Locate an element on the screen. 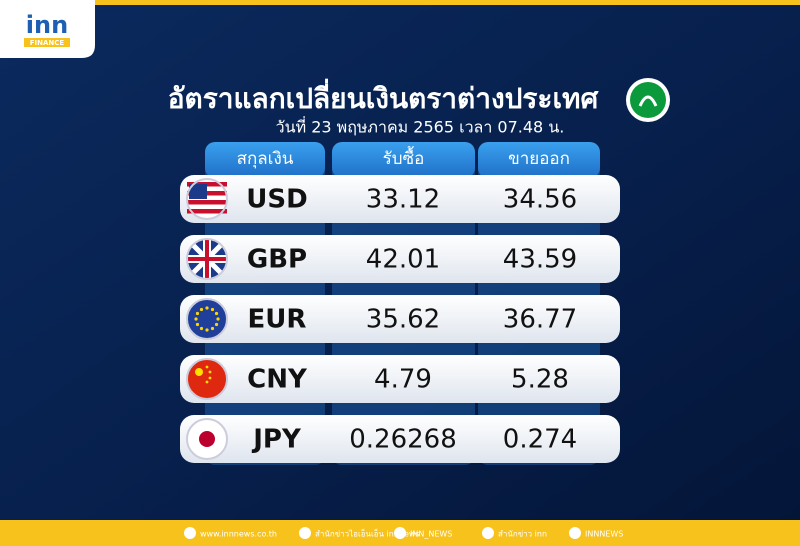 The width and height of the screenshot is (800, 546). footer-item: www.innnews.co.th is located at coordinates (238, 534).